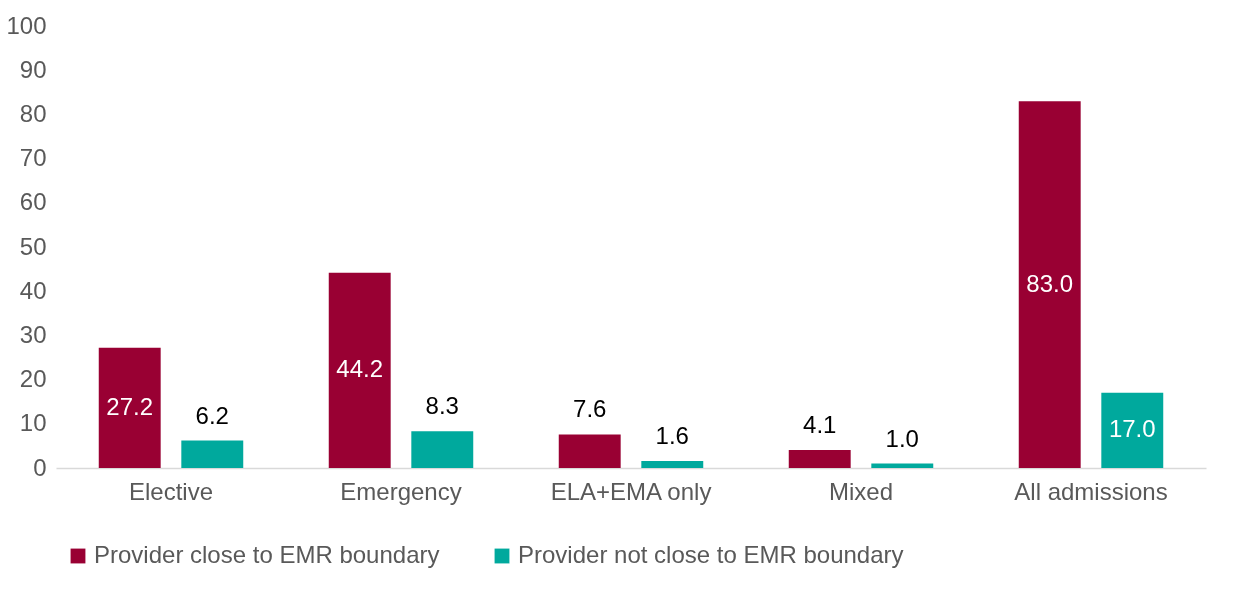 This screenshot has width=1248, height=601. What do you see at coordinates (401, 491) in the screenshot?
I see `x-tick-label: Emergency` at bounding box center [401, 491].